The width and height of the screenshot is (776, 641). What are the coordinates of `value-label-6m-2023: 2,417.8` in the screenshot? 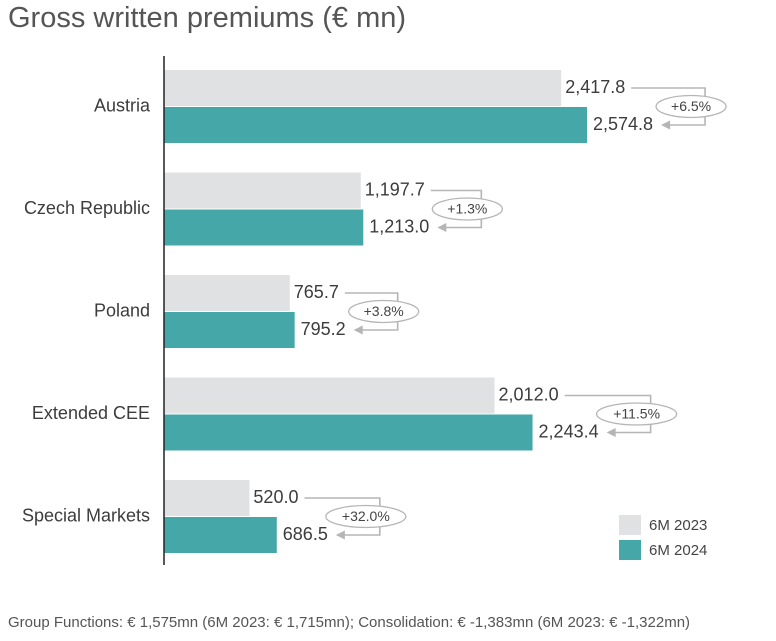 It's located at (595, 87).